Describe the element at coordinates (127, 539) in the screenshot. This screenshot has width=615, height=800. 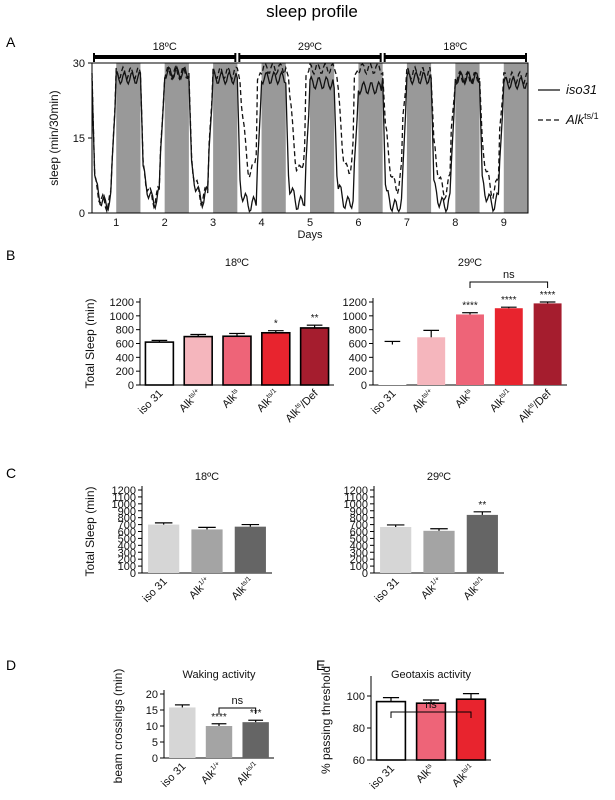
I see `y-tick-label: 500` at that location.